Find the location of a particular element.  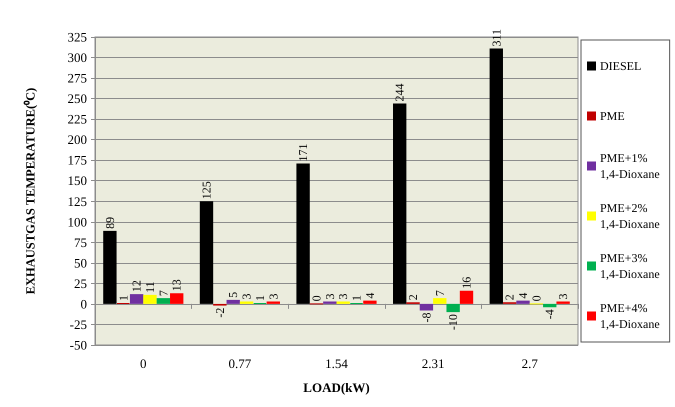

x-tick-label: 0 is located at coordinates (143, 363).